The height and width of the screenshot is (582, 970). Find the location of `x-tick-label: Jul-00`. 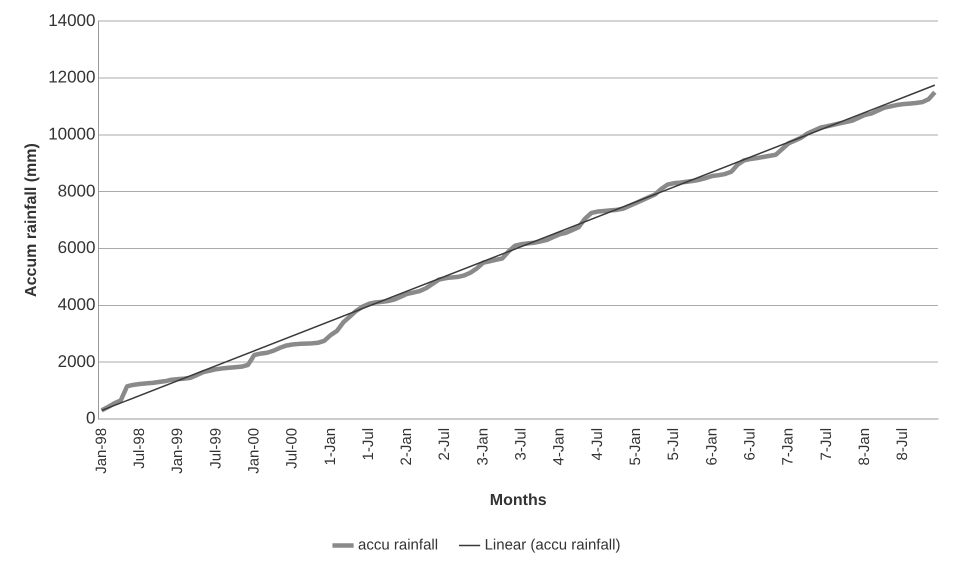

x-tick-label: Jul-00 is located at coordinates (292, 448).